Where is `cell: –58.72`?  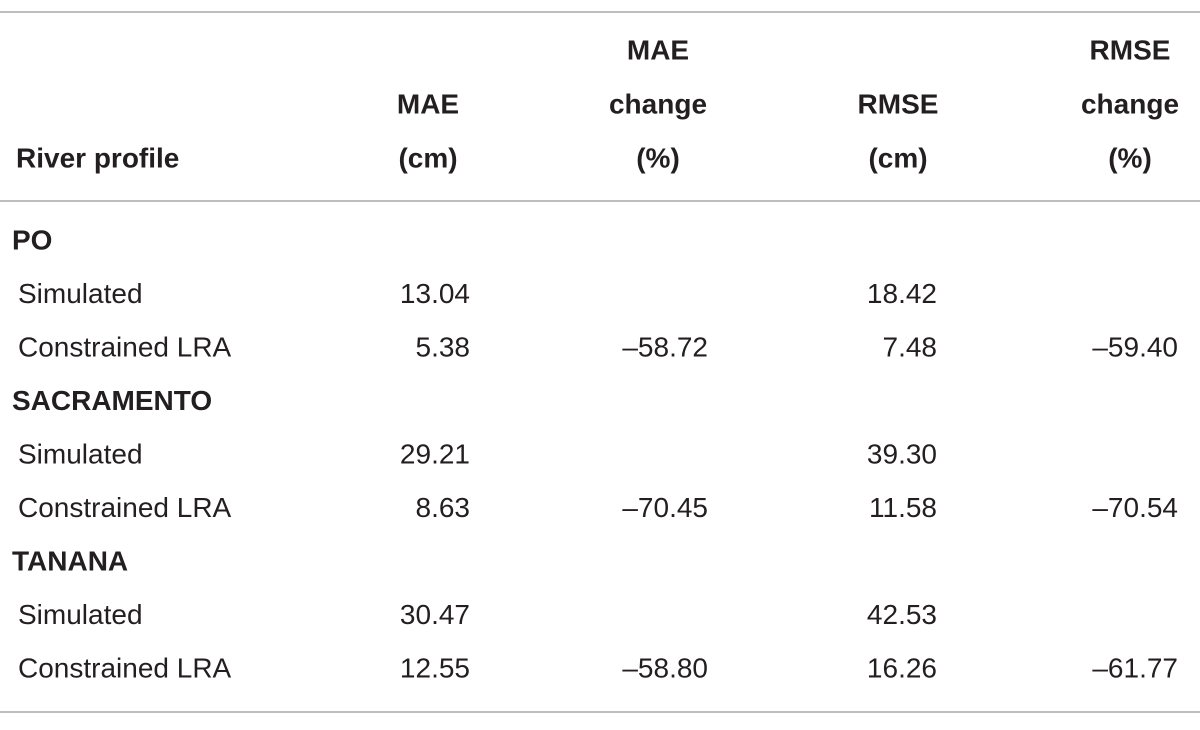 cell: –58.72 is located at coordinates (665, 346).